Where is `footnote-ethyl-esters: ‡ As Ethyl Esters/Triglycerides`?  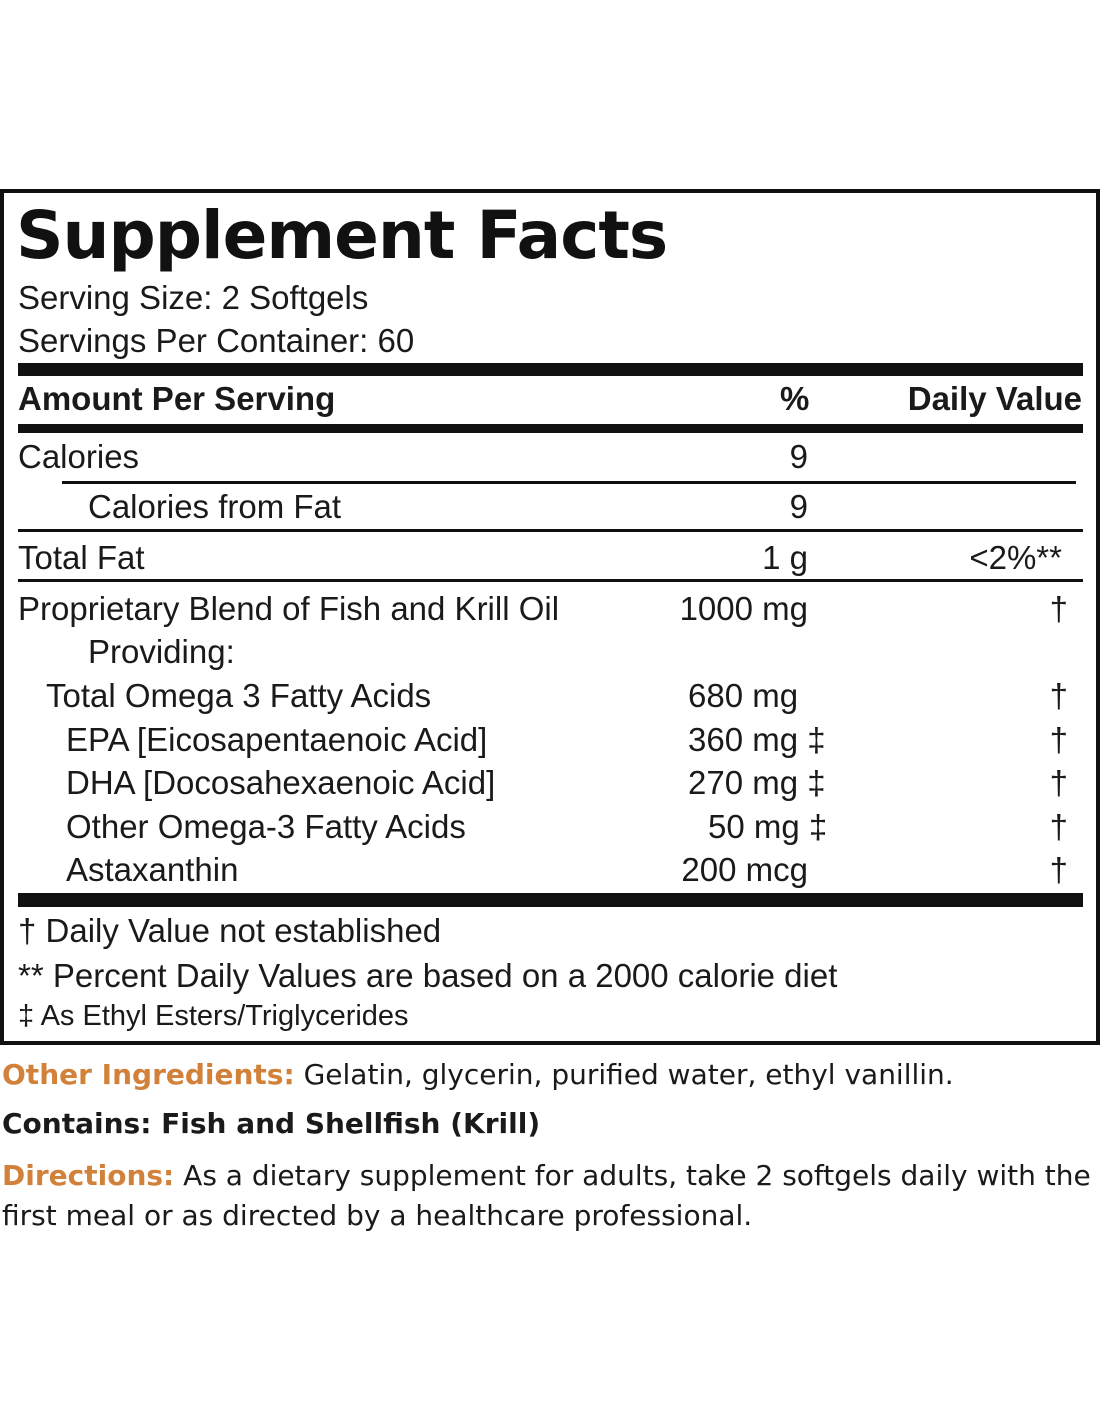 footnote-ethyl-esters: ‡ As Ethyl Esters/Triglycerides is located at coordinates (213, 1016).